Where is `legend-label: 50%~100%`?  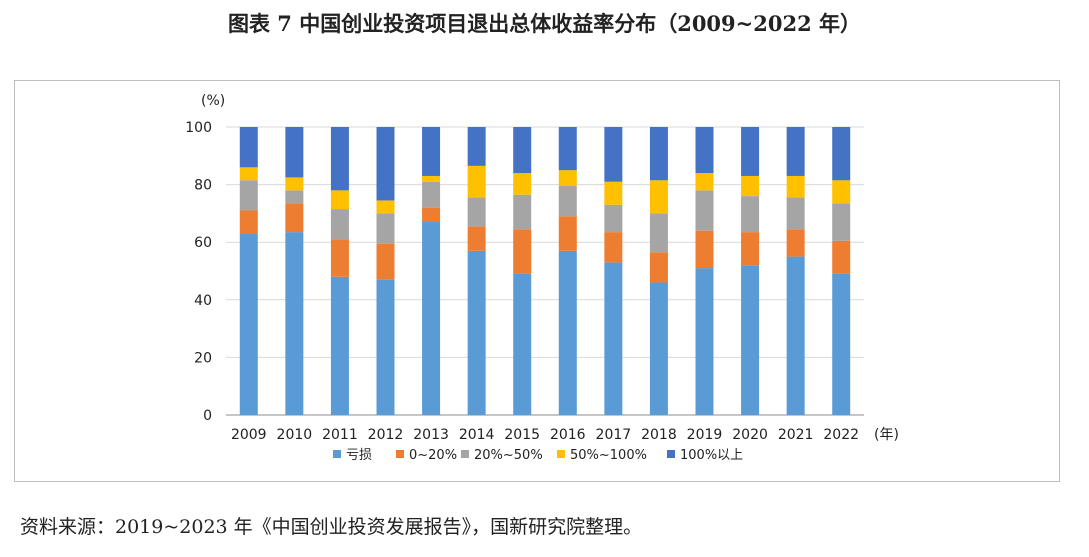
legend-label: 50%~100% is located at coordinates (608, 455).